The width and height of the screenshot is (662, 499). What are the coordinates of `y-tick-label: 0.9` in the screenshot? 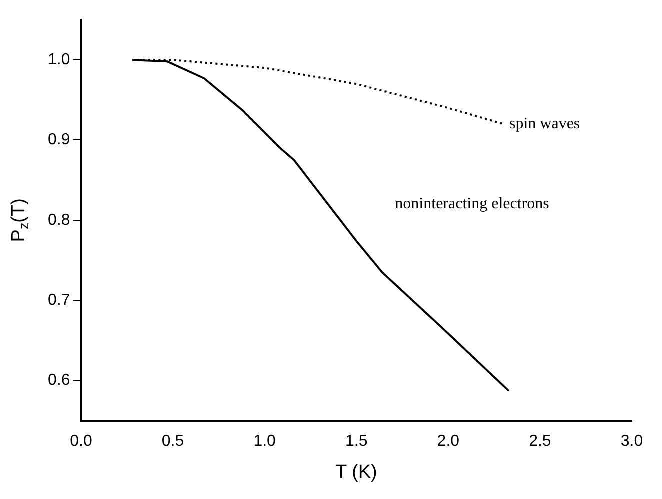 It's located at (59, 140).